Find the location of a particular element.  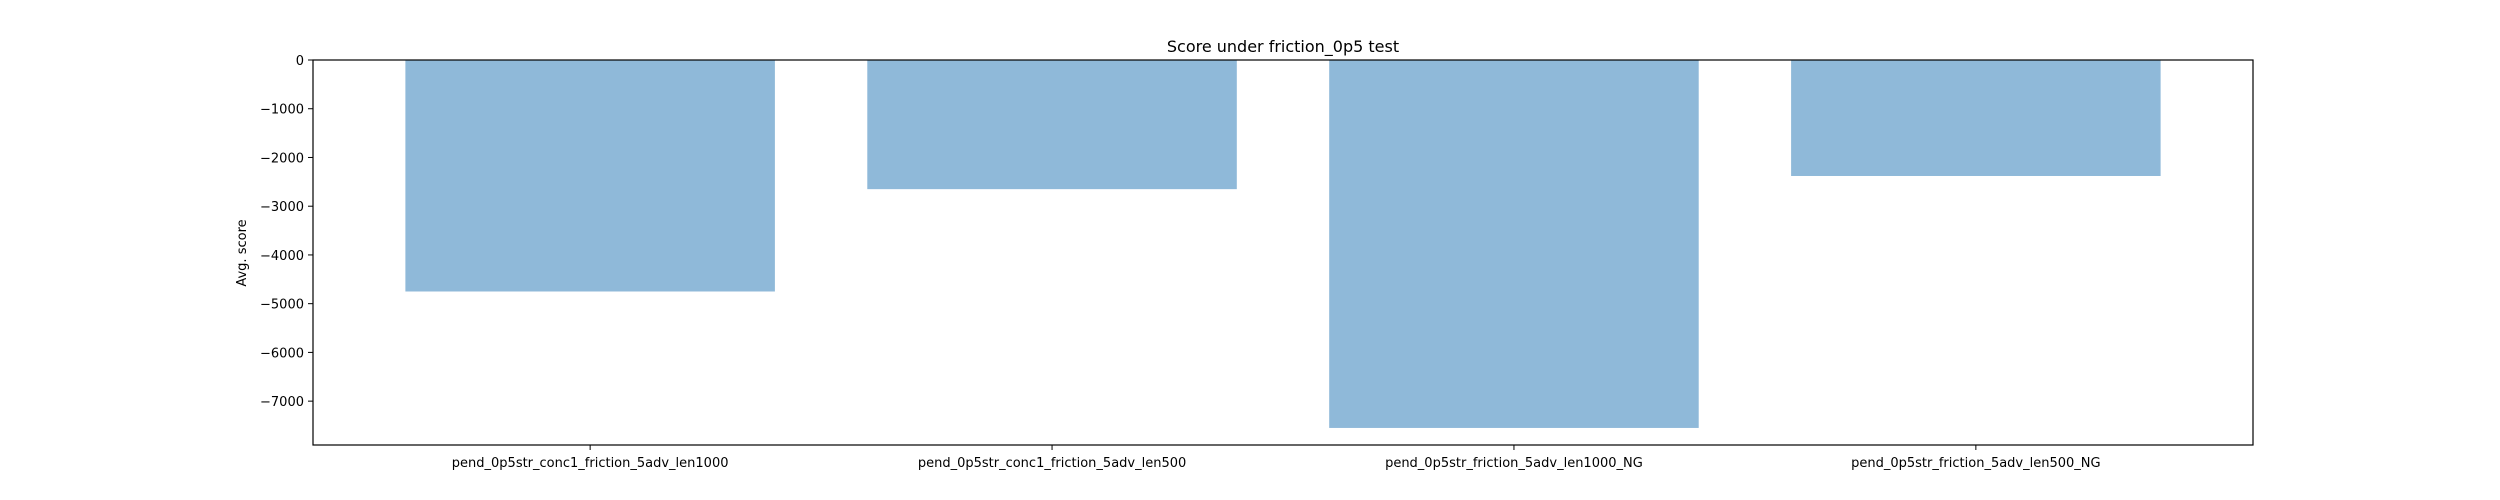

x-tick-label: pend_0p5str_friction_5adv_len1000_NG is located at coordinates (1514, 463).